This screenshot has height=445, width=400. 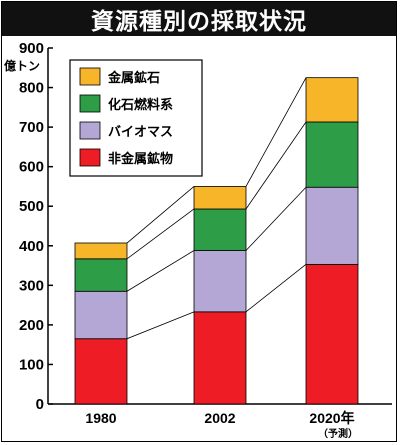 What do you see at coordinates (31, 167) in the screenshot?
I see `y-tick-label: 600` at bounding box center [31, 167].